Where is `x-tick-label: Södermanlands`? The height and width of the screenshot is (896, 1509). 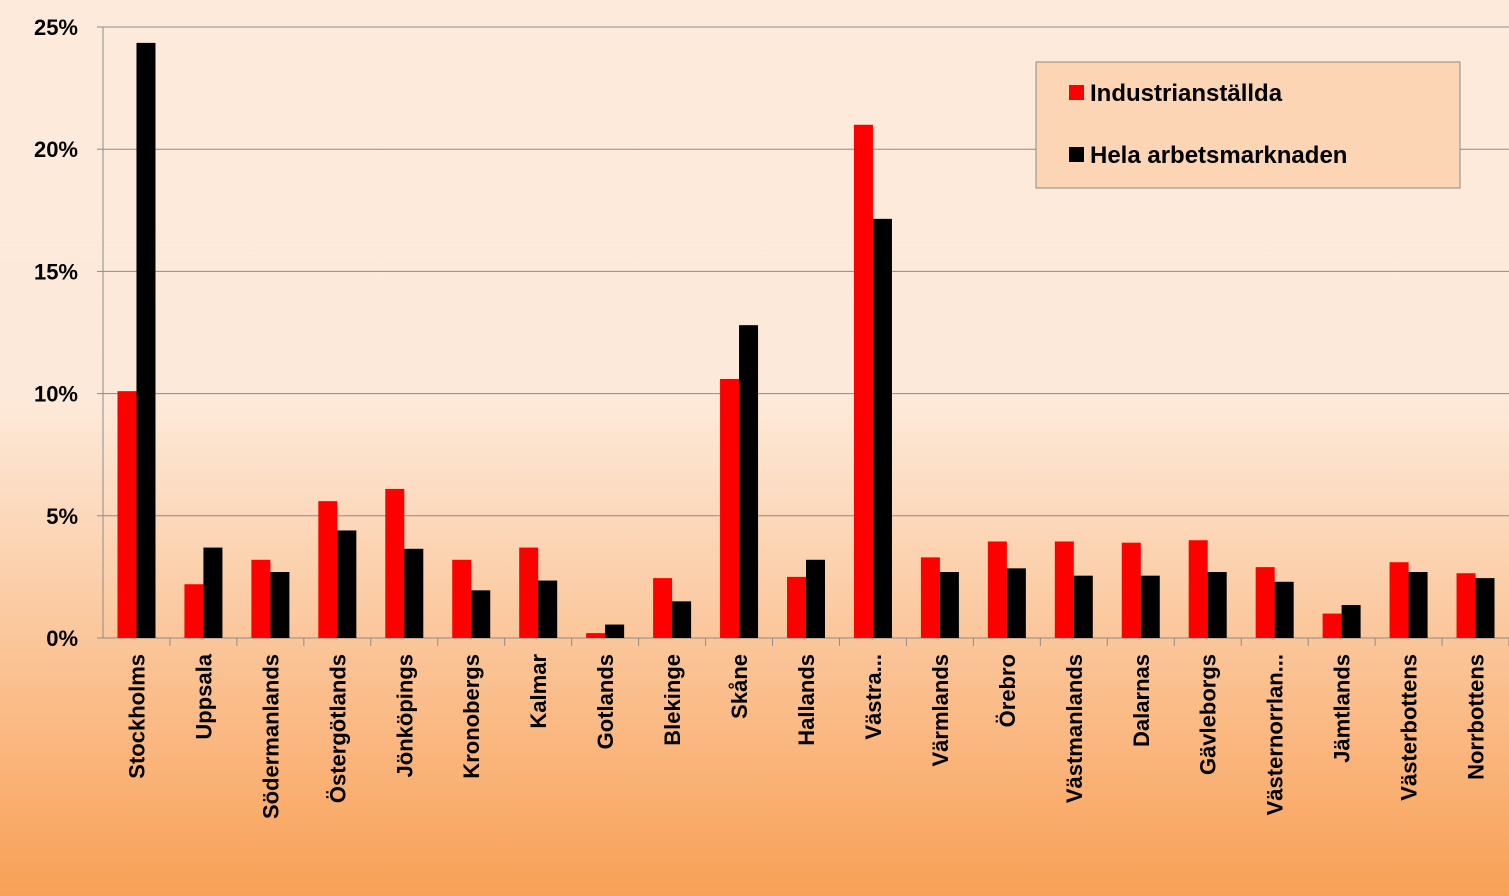
x-tick-label: Södermanlands is located at coordinates (270, 736).